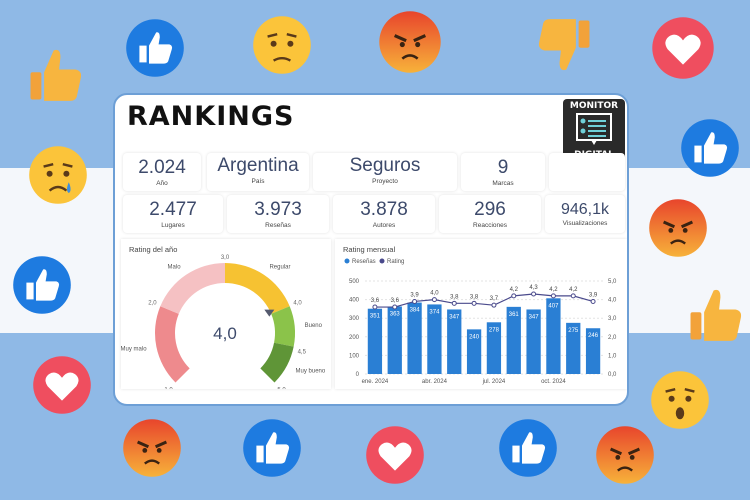  Describe the element at coordinates (282, 47) in the screenshot. I see `confused-icon` at that location.